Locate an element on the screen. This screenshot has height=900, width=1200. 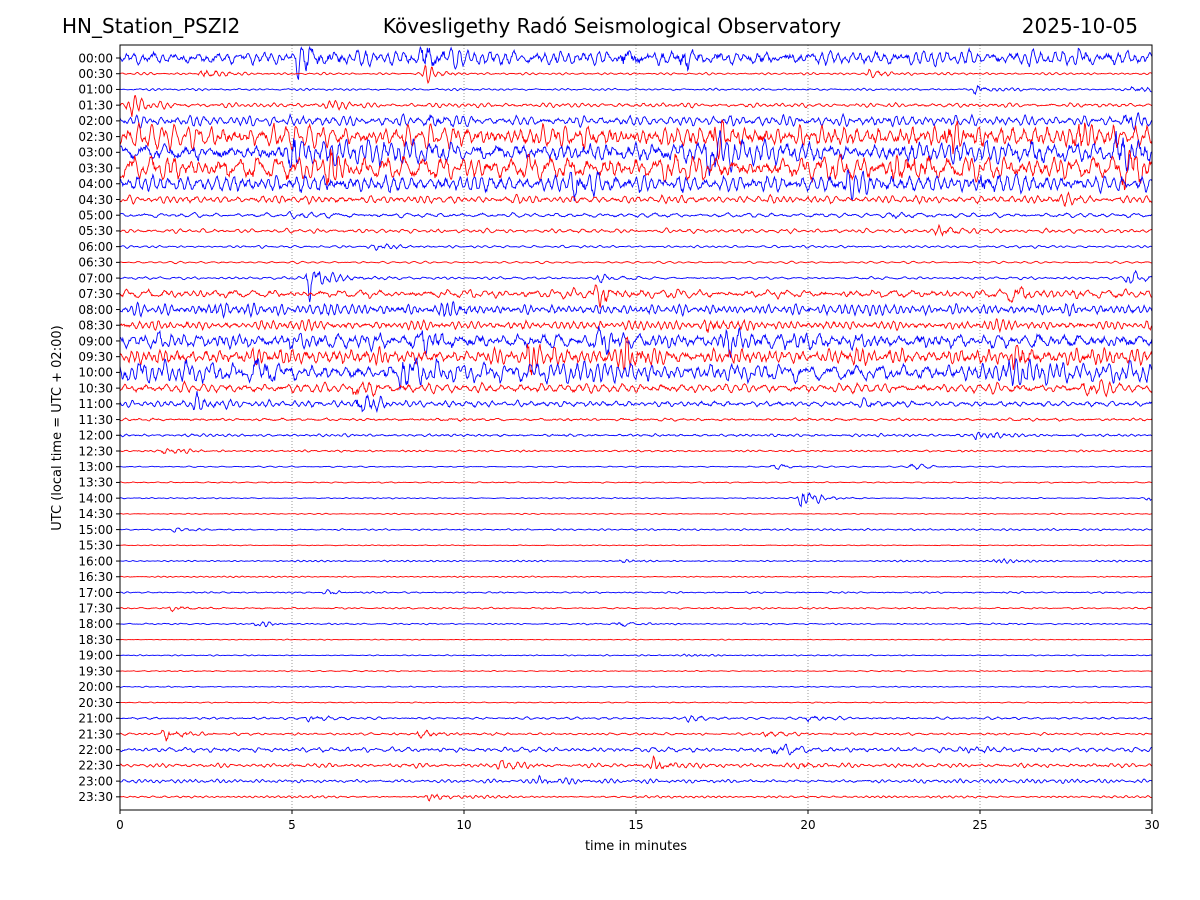
y-tick-label: 06:30 is located at coordinates (95, 263).